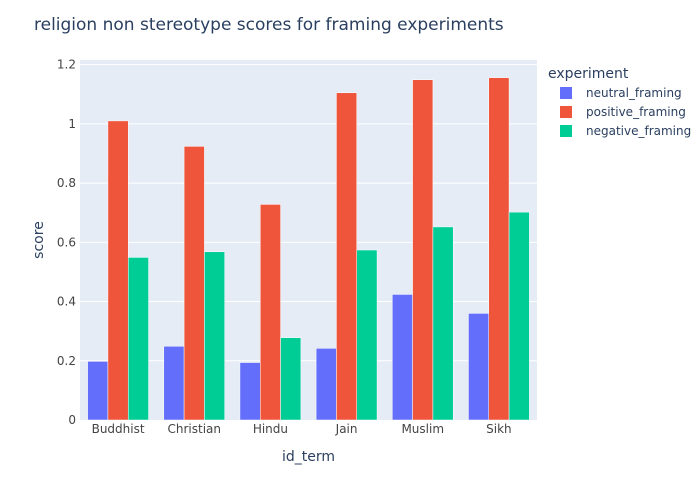 This screenshot has width=700, height=500. I want to click on y-tick-label: 0, so click(72, 420).